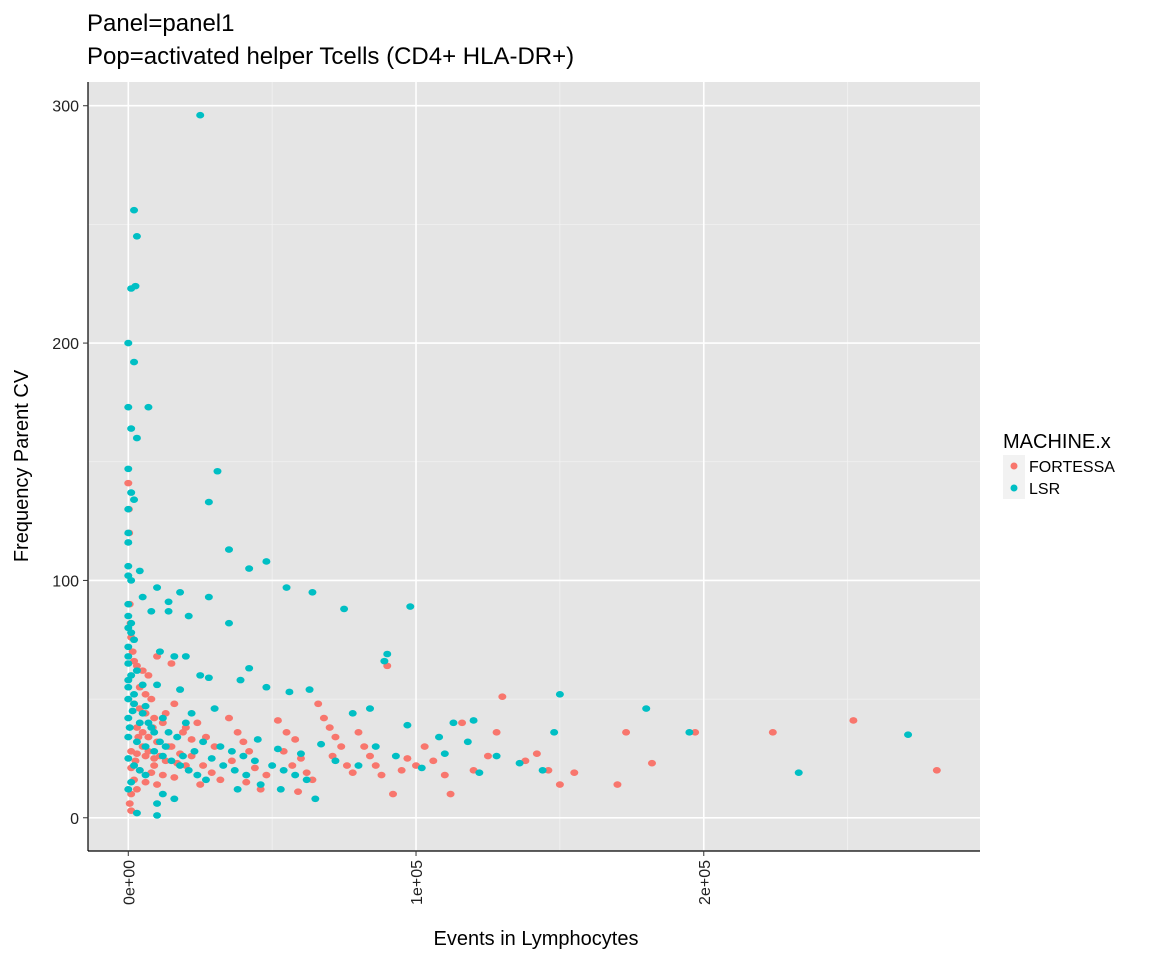 The image size is (1152, 960). What do you see at coordinates (70, 463) in the screenshot?
I see `y-axis-ticks: 0 100 200 300` at bounding box center [70, 463].